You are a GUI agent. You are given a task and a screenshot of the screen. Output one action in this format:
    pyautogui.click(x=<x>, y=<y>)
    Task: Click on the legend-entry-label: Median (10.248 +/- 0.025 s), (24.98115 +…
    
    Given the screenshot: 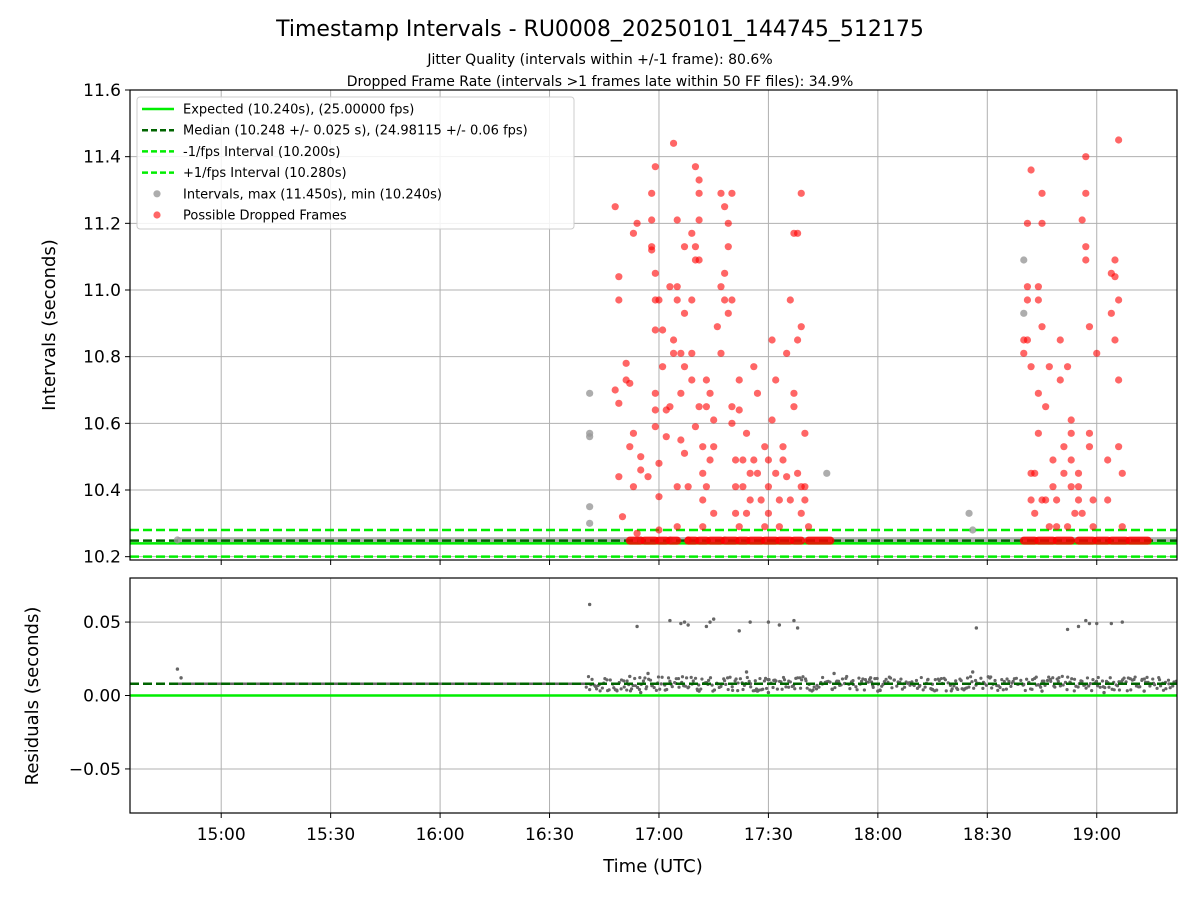 What is the action you would take?
    pyautogui.click(x=355, y=131)
    